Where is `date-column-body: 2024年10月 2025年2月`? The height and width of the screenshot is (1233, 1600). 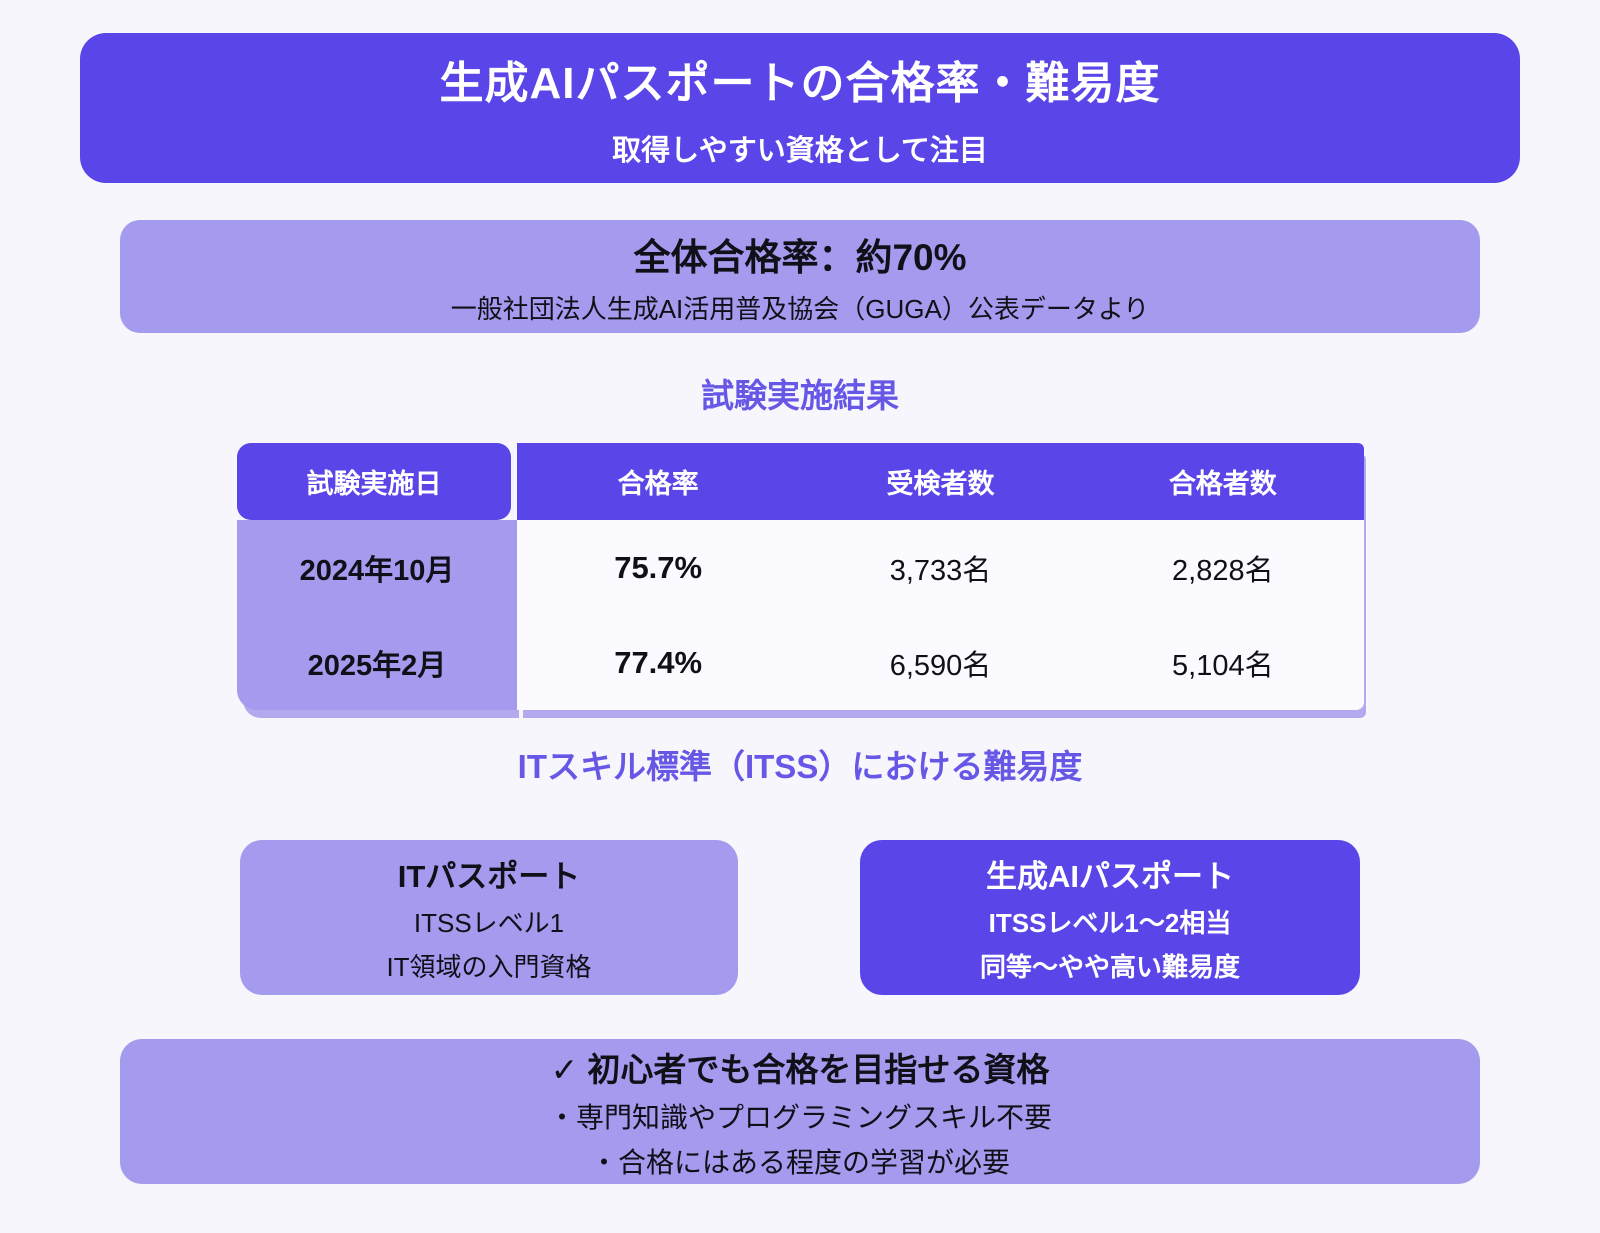
date-column-body: 2024年10月 2025年2月 is located at coordinates (377, 615).